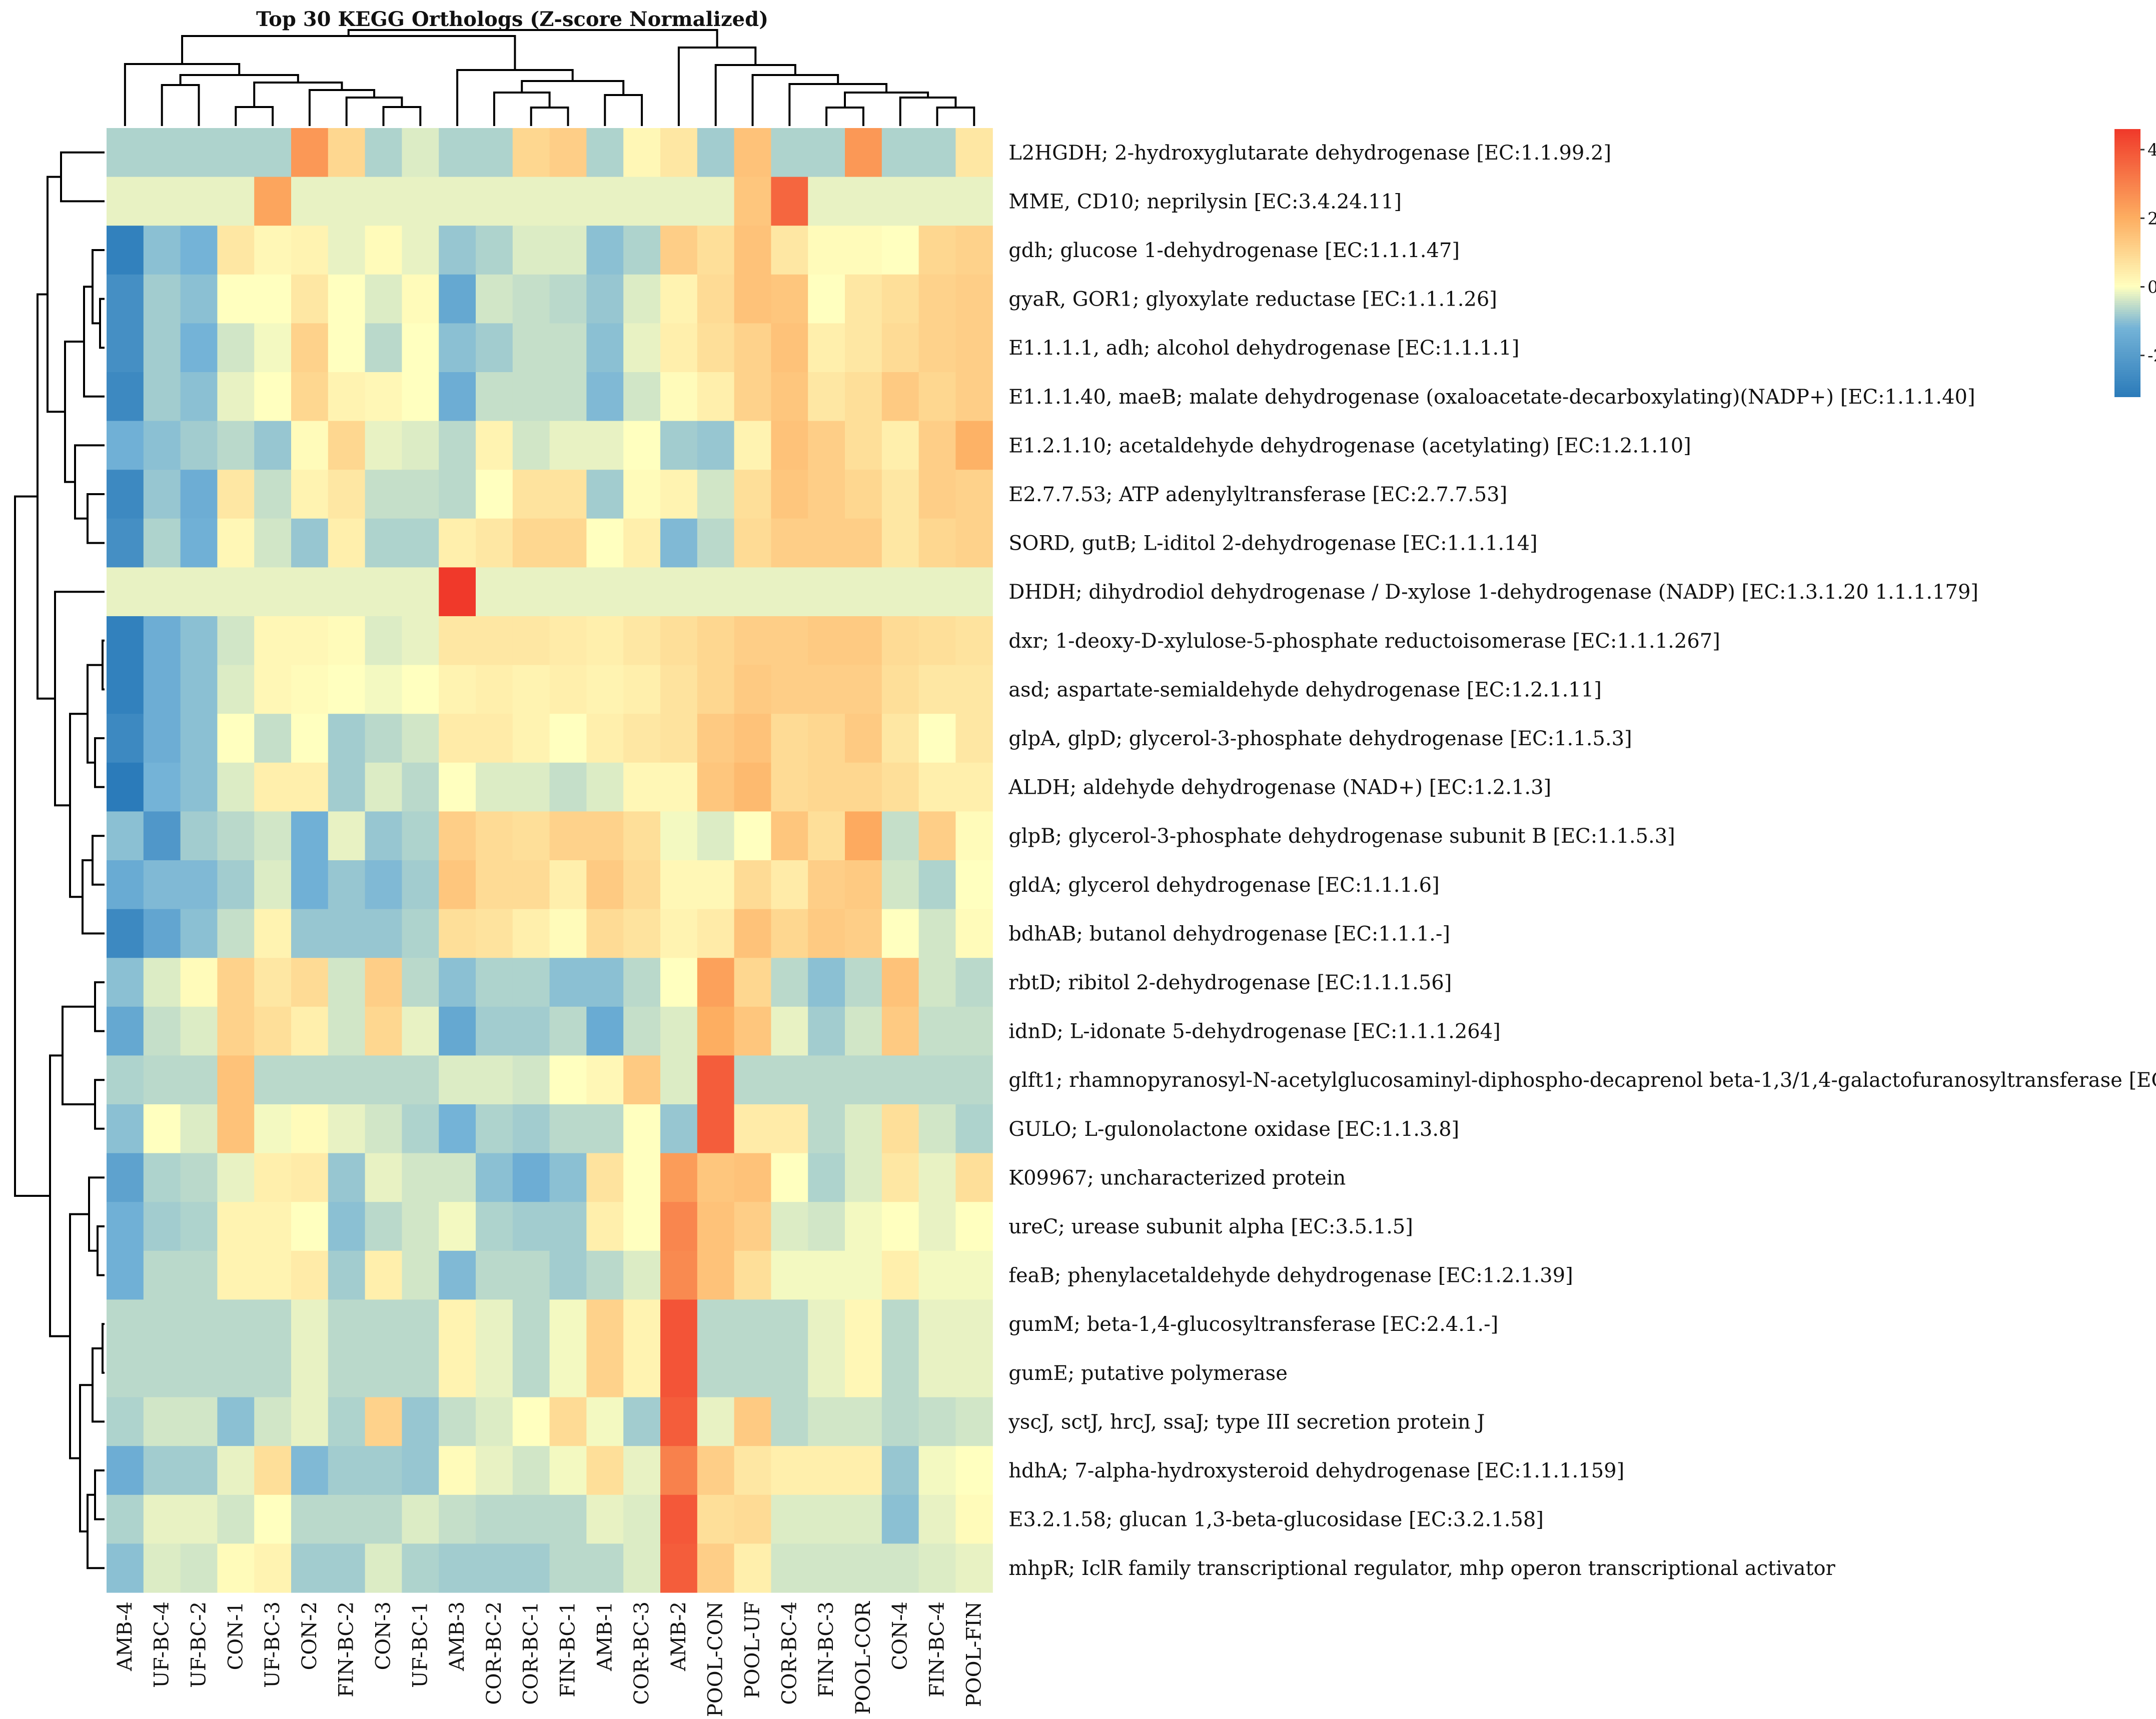 The width and height of the screenshot is (2156, 1719). I want to click on column-label: CON-3, so click(383, 1635).